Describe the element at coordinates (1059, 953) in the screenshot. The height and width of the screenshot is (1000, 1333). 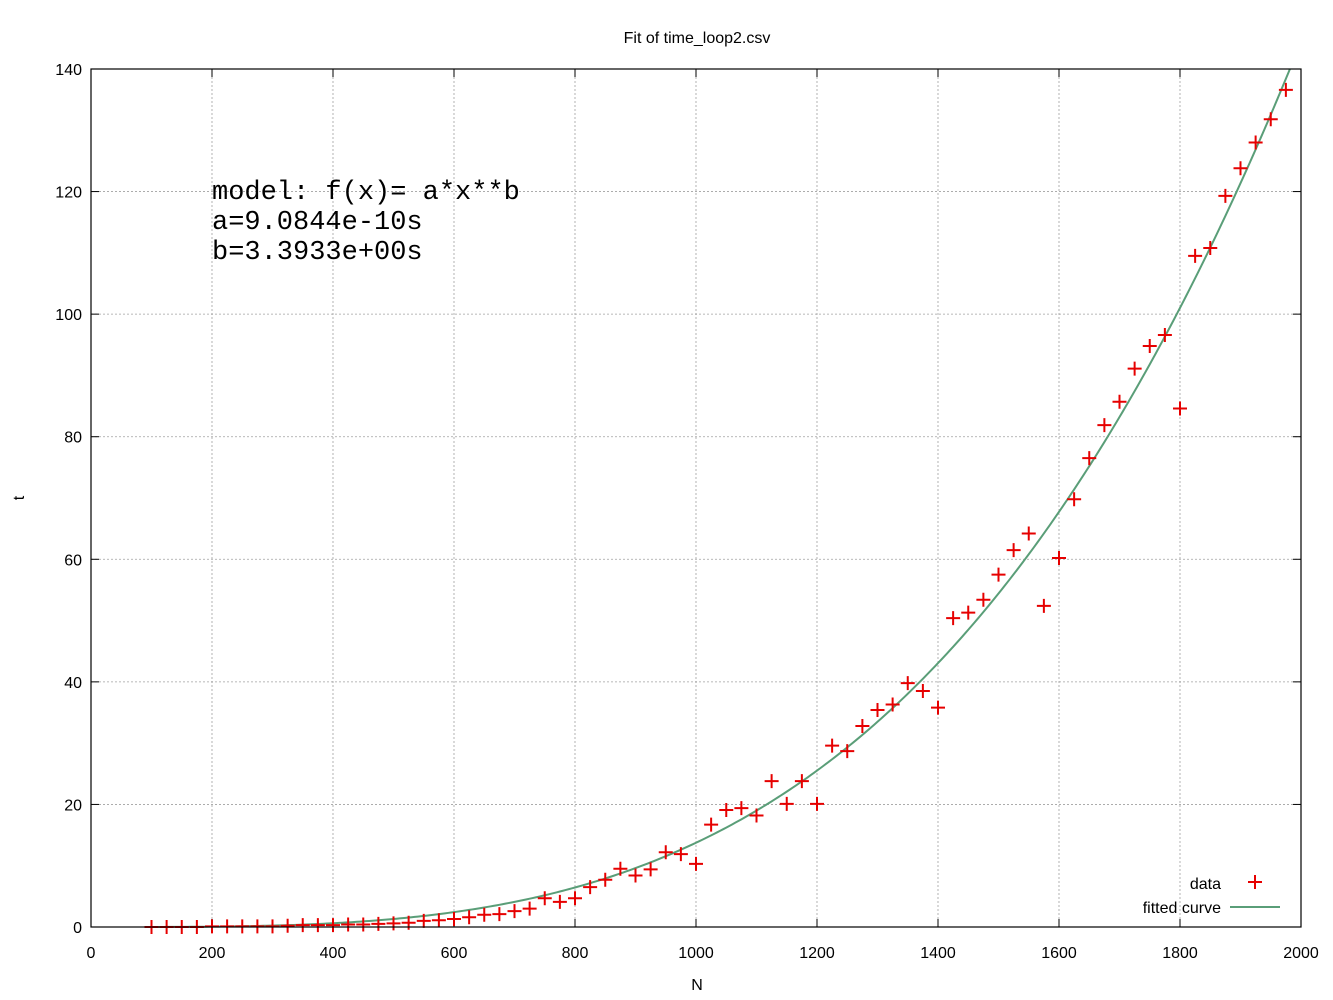
I see `x-tick-label: 1600` at that location.